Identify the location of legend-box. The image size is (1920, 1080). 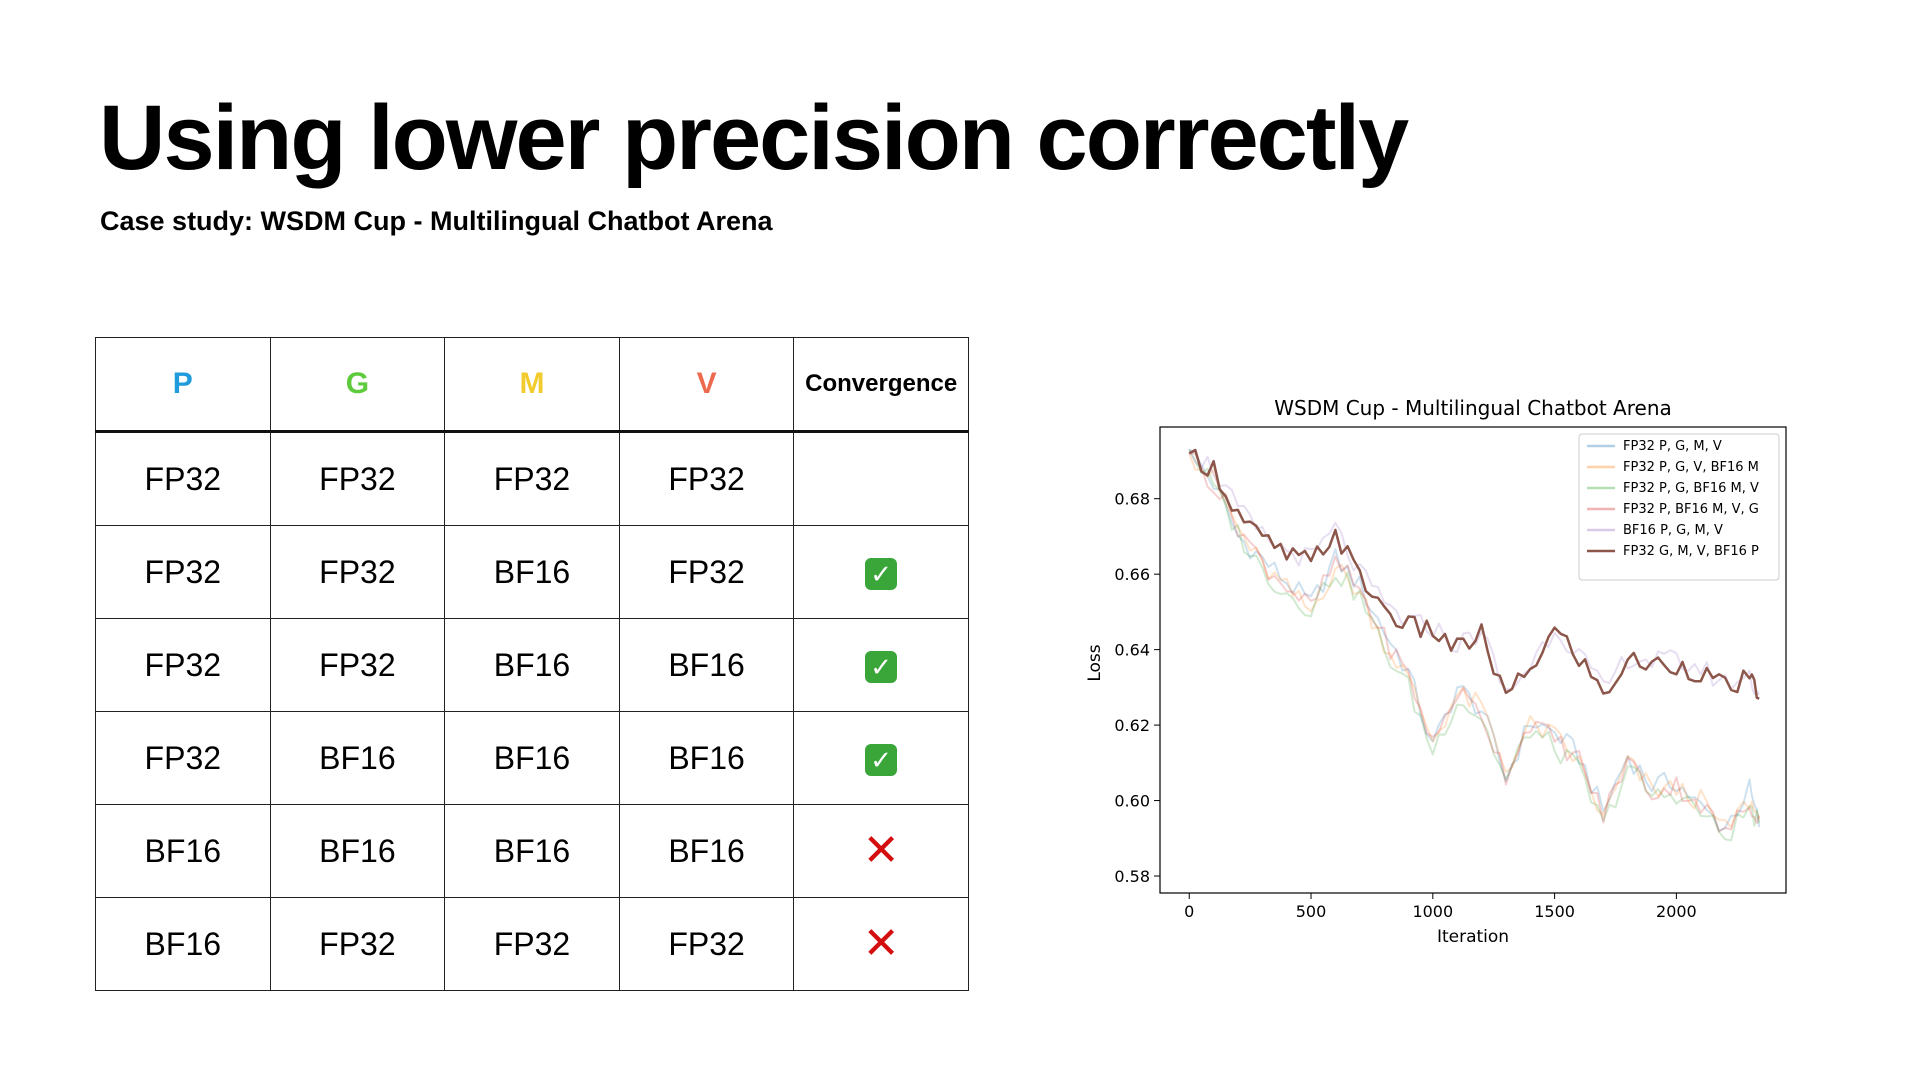
(1679, 507).